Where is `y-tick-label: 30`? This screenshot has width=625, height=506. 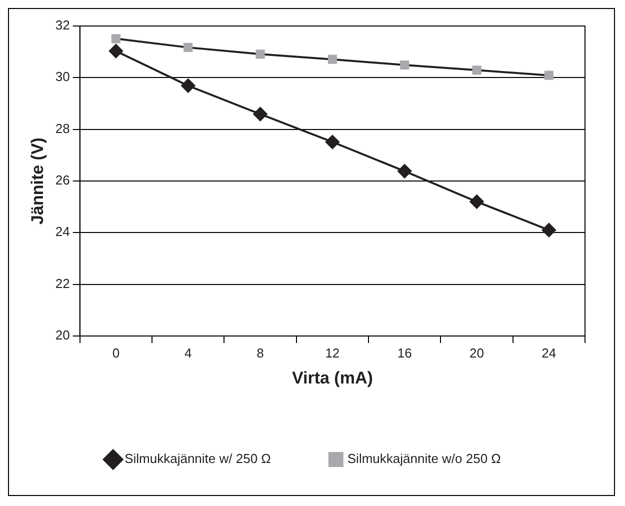
y-tick-label: 30 is located at coordinates (62, 76).